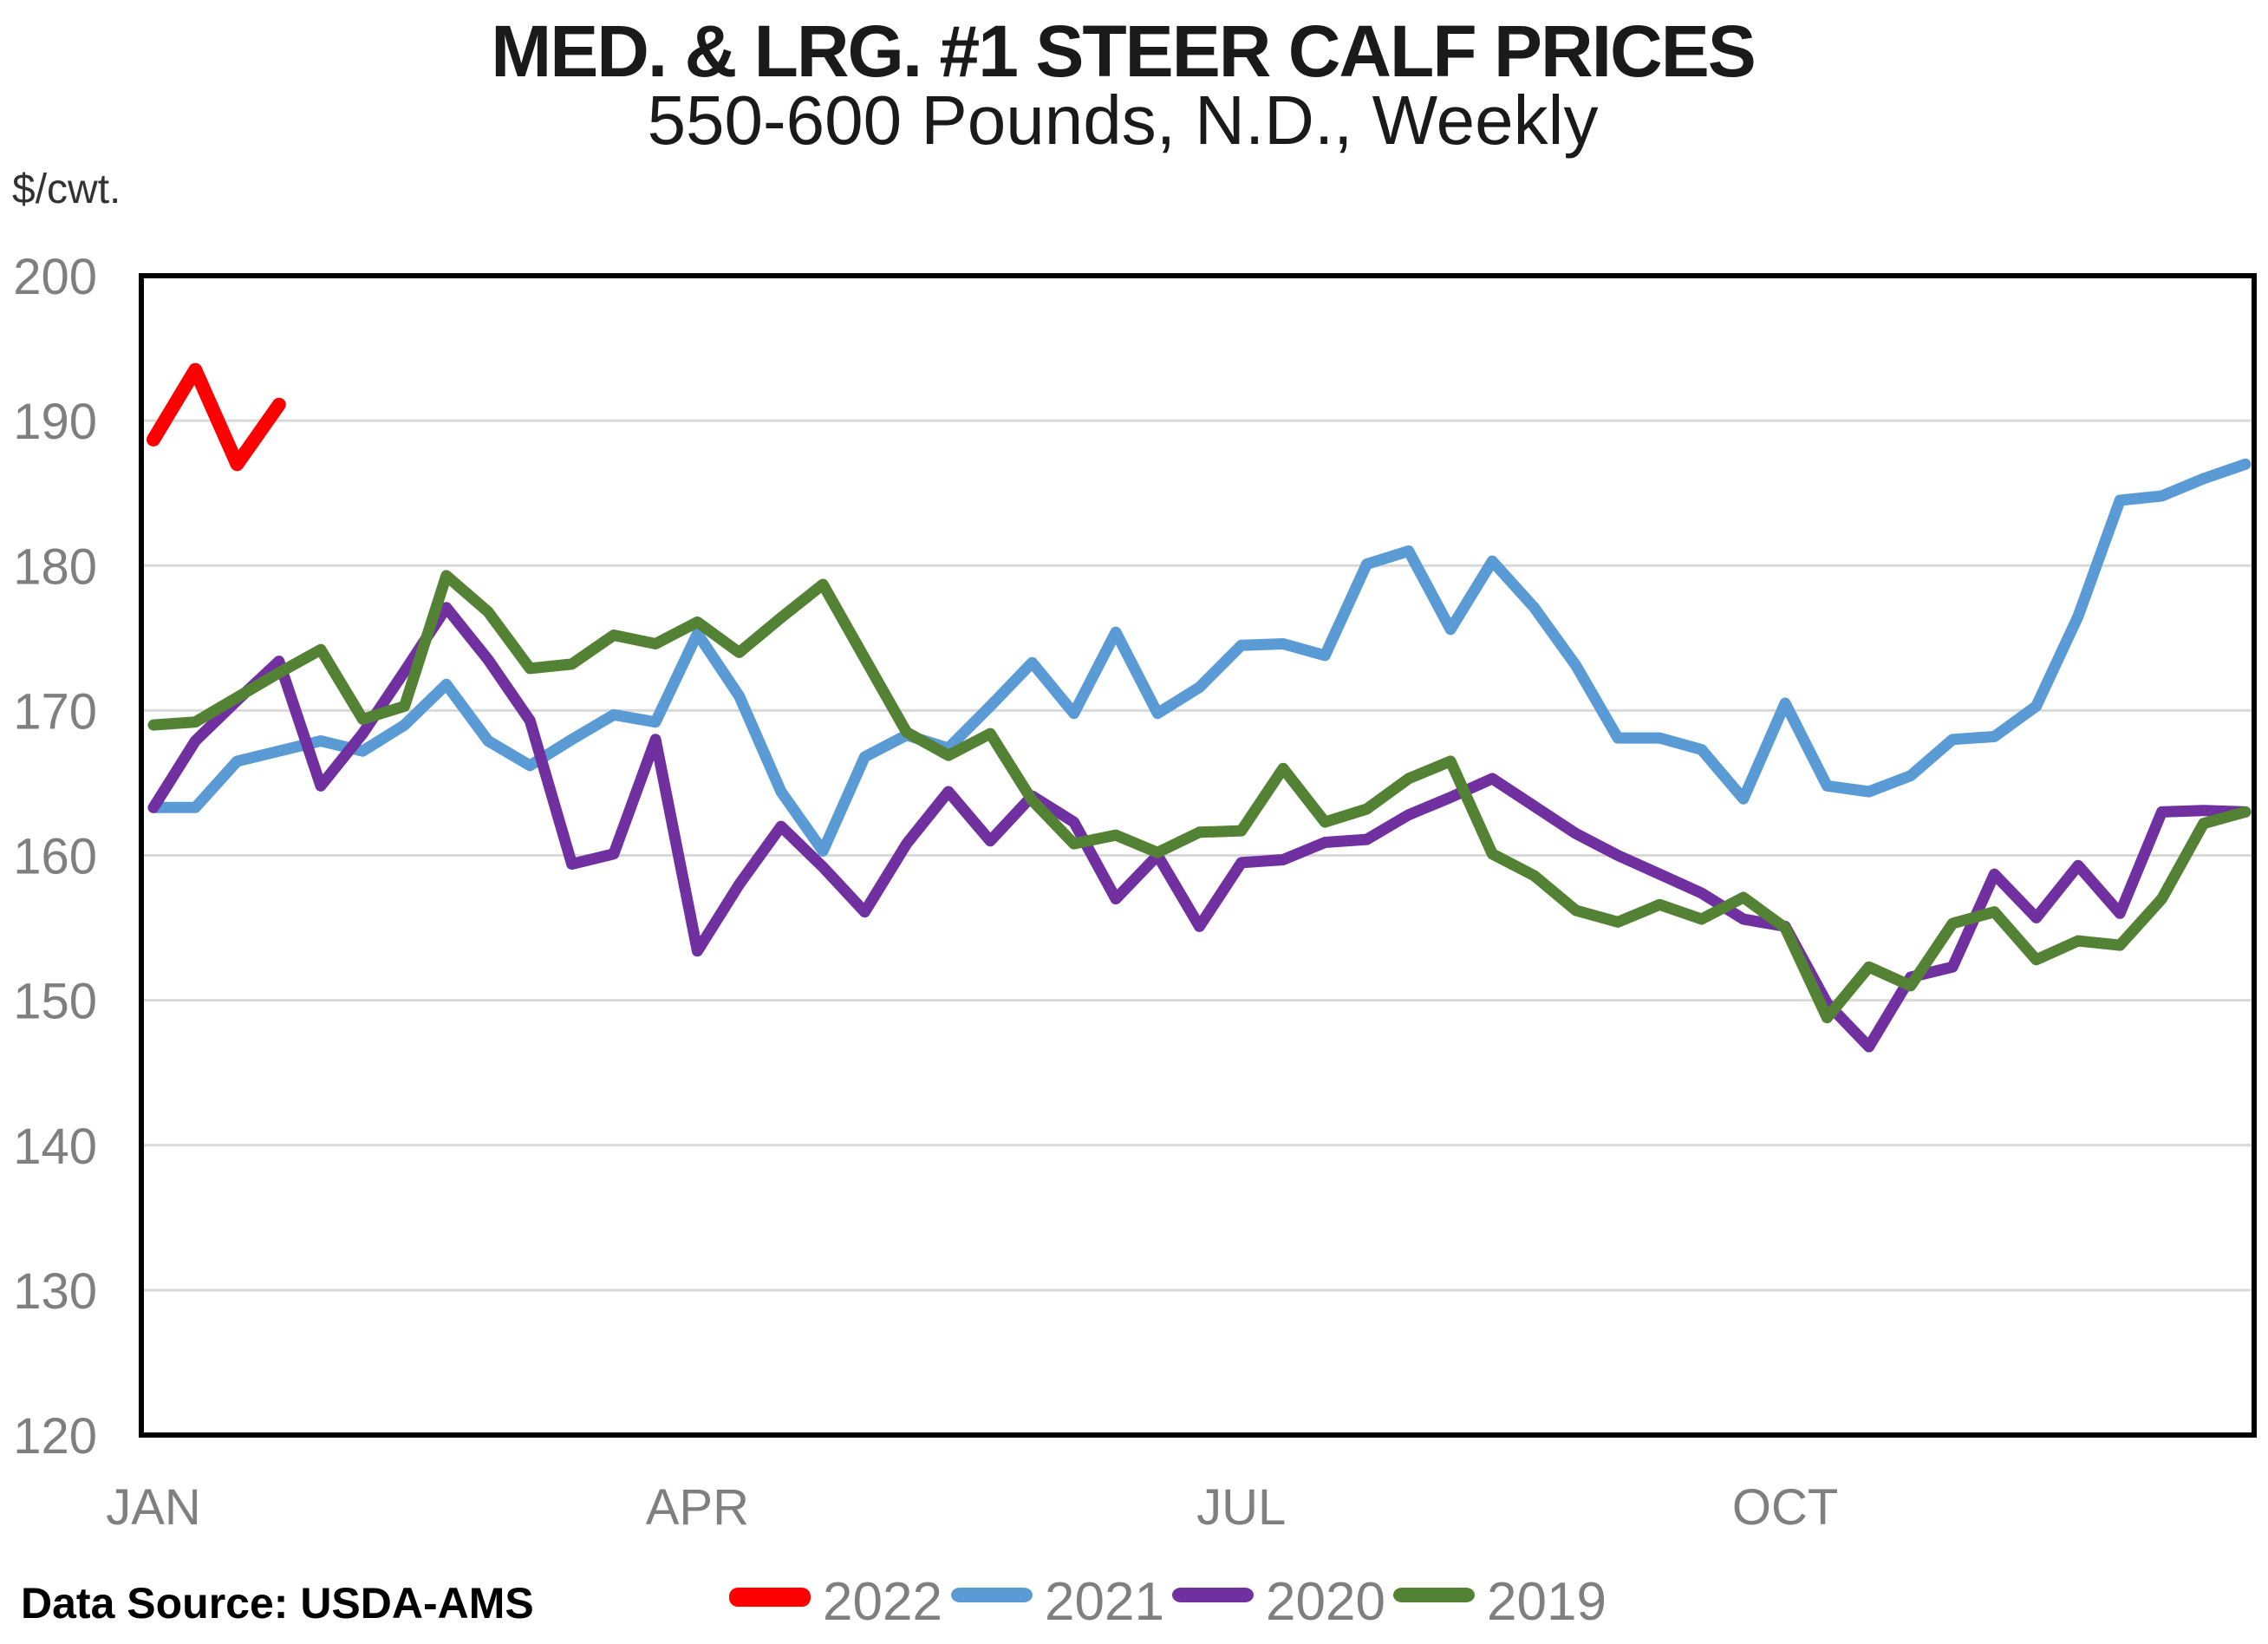  I want to click on y-axis-unit-label: $/cwt., so click(66, 189).